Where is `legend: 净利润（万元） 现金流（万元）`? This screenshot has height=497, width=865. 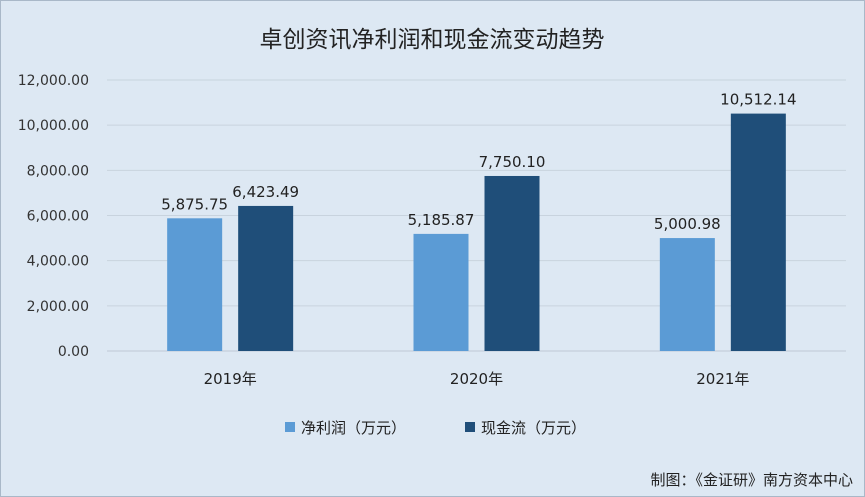 legend: 净利润（万元） 现金流（万元） is located at coordinates (435, 428).